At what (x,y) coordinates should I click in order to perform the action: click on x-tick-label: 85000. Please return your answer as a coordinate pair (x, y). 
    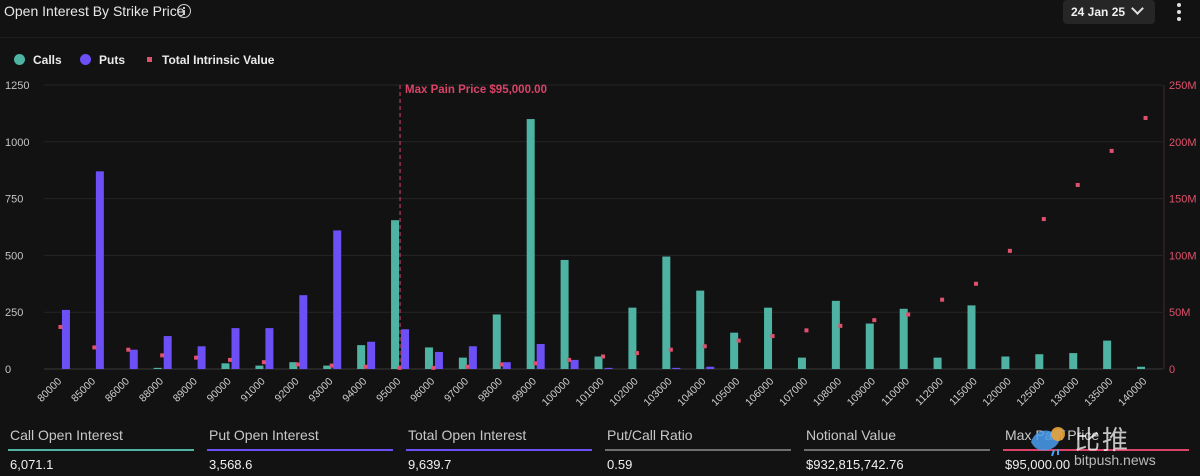
    Looking at the image, I should click on (83, 389).